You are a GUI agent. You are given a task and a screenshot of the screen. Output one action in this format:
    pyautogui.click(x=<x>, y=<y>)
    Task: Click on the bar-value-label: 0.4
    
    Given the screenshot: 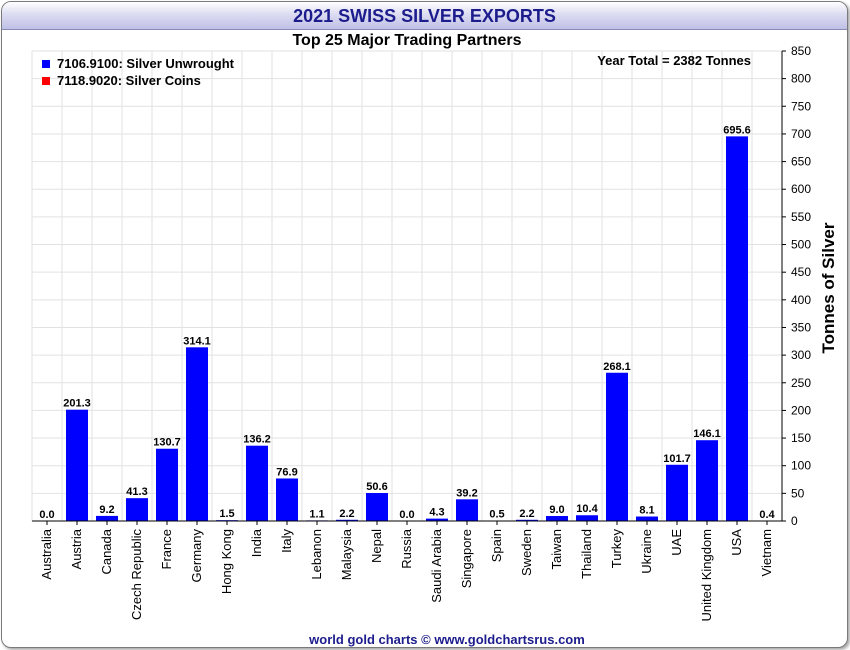 What is the action you would take?
    pyautogui.click(x=767, y=515)
    